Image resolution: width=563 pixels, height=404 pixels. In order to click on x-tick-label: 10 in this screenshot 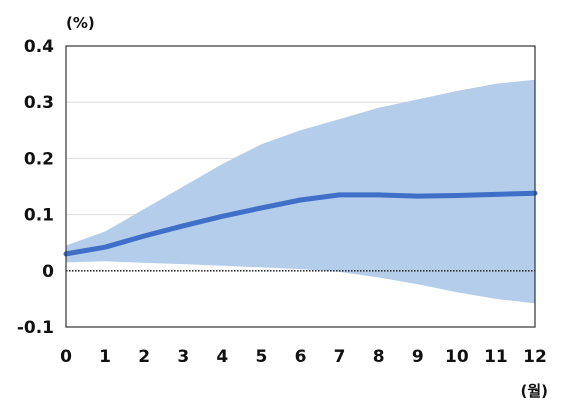, I will do `click(457, 357)`.